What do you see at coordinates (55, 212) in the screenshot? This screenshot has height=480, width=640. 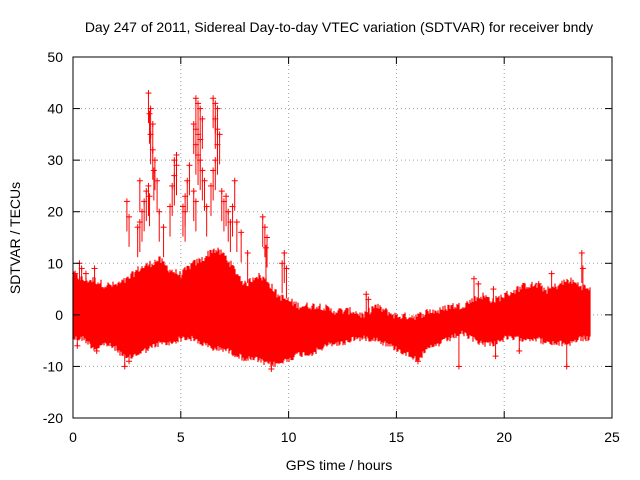 I see `y-tick-label: 20` at bounding box center [55, 212].